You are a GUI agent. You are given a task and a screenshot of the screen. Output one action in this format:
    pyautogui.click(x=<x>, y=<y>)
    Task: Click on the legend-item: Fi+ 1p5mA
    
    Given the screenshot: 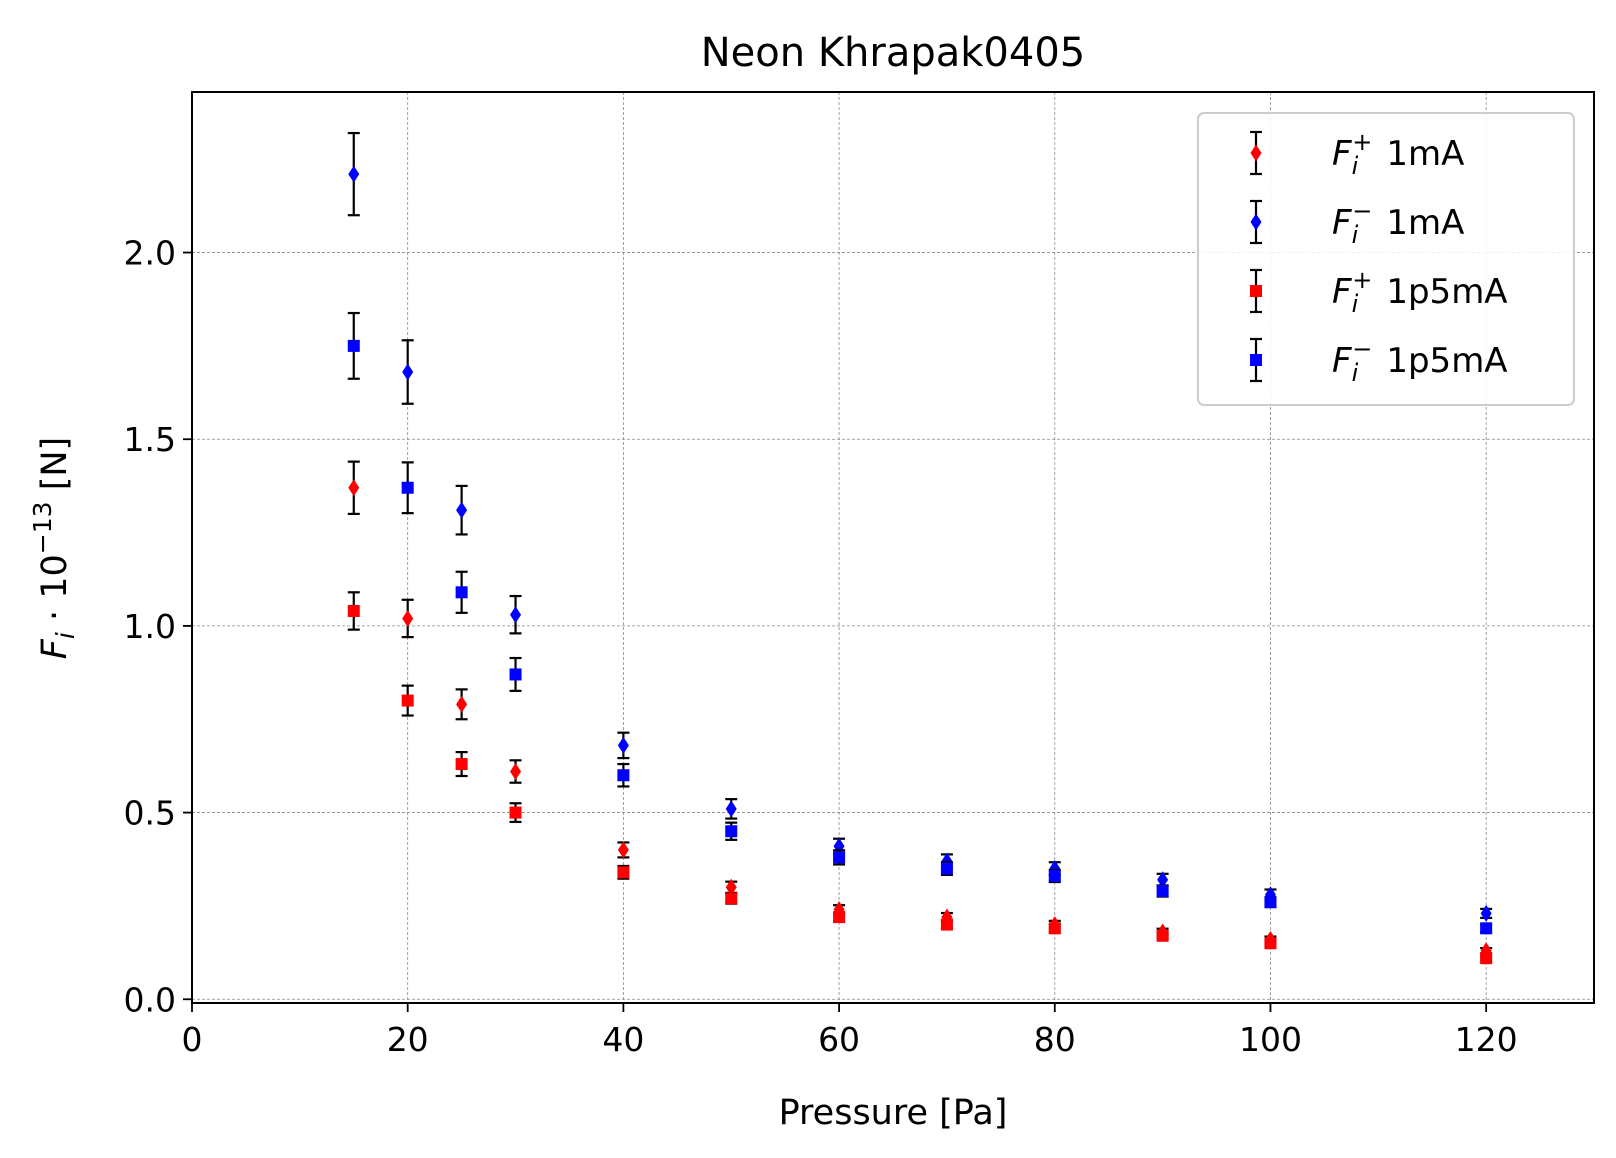 What is the action you would take?
    pyautogui.click(x=1379, y=292)
    